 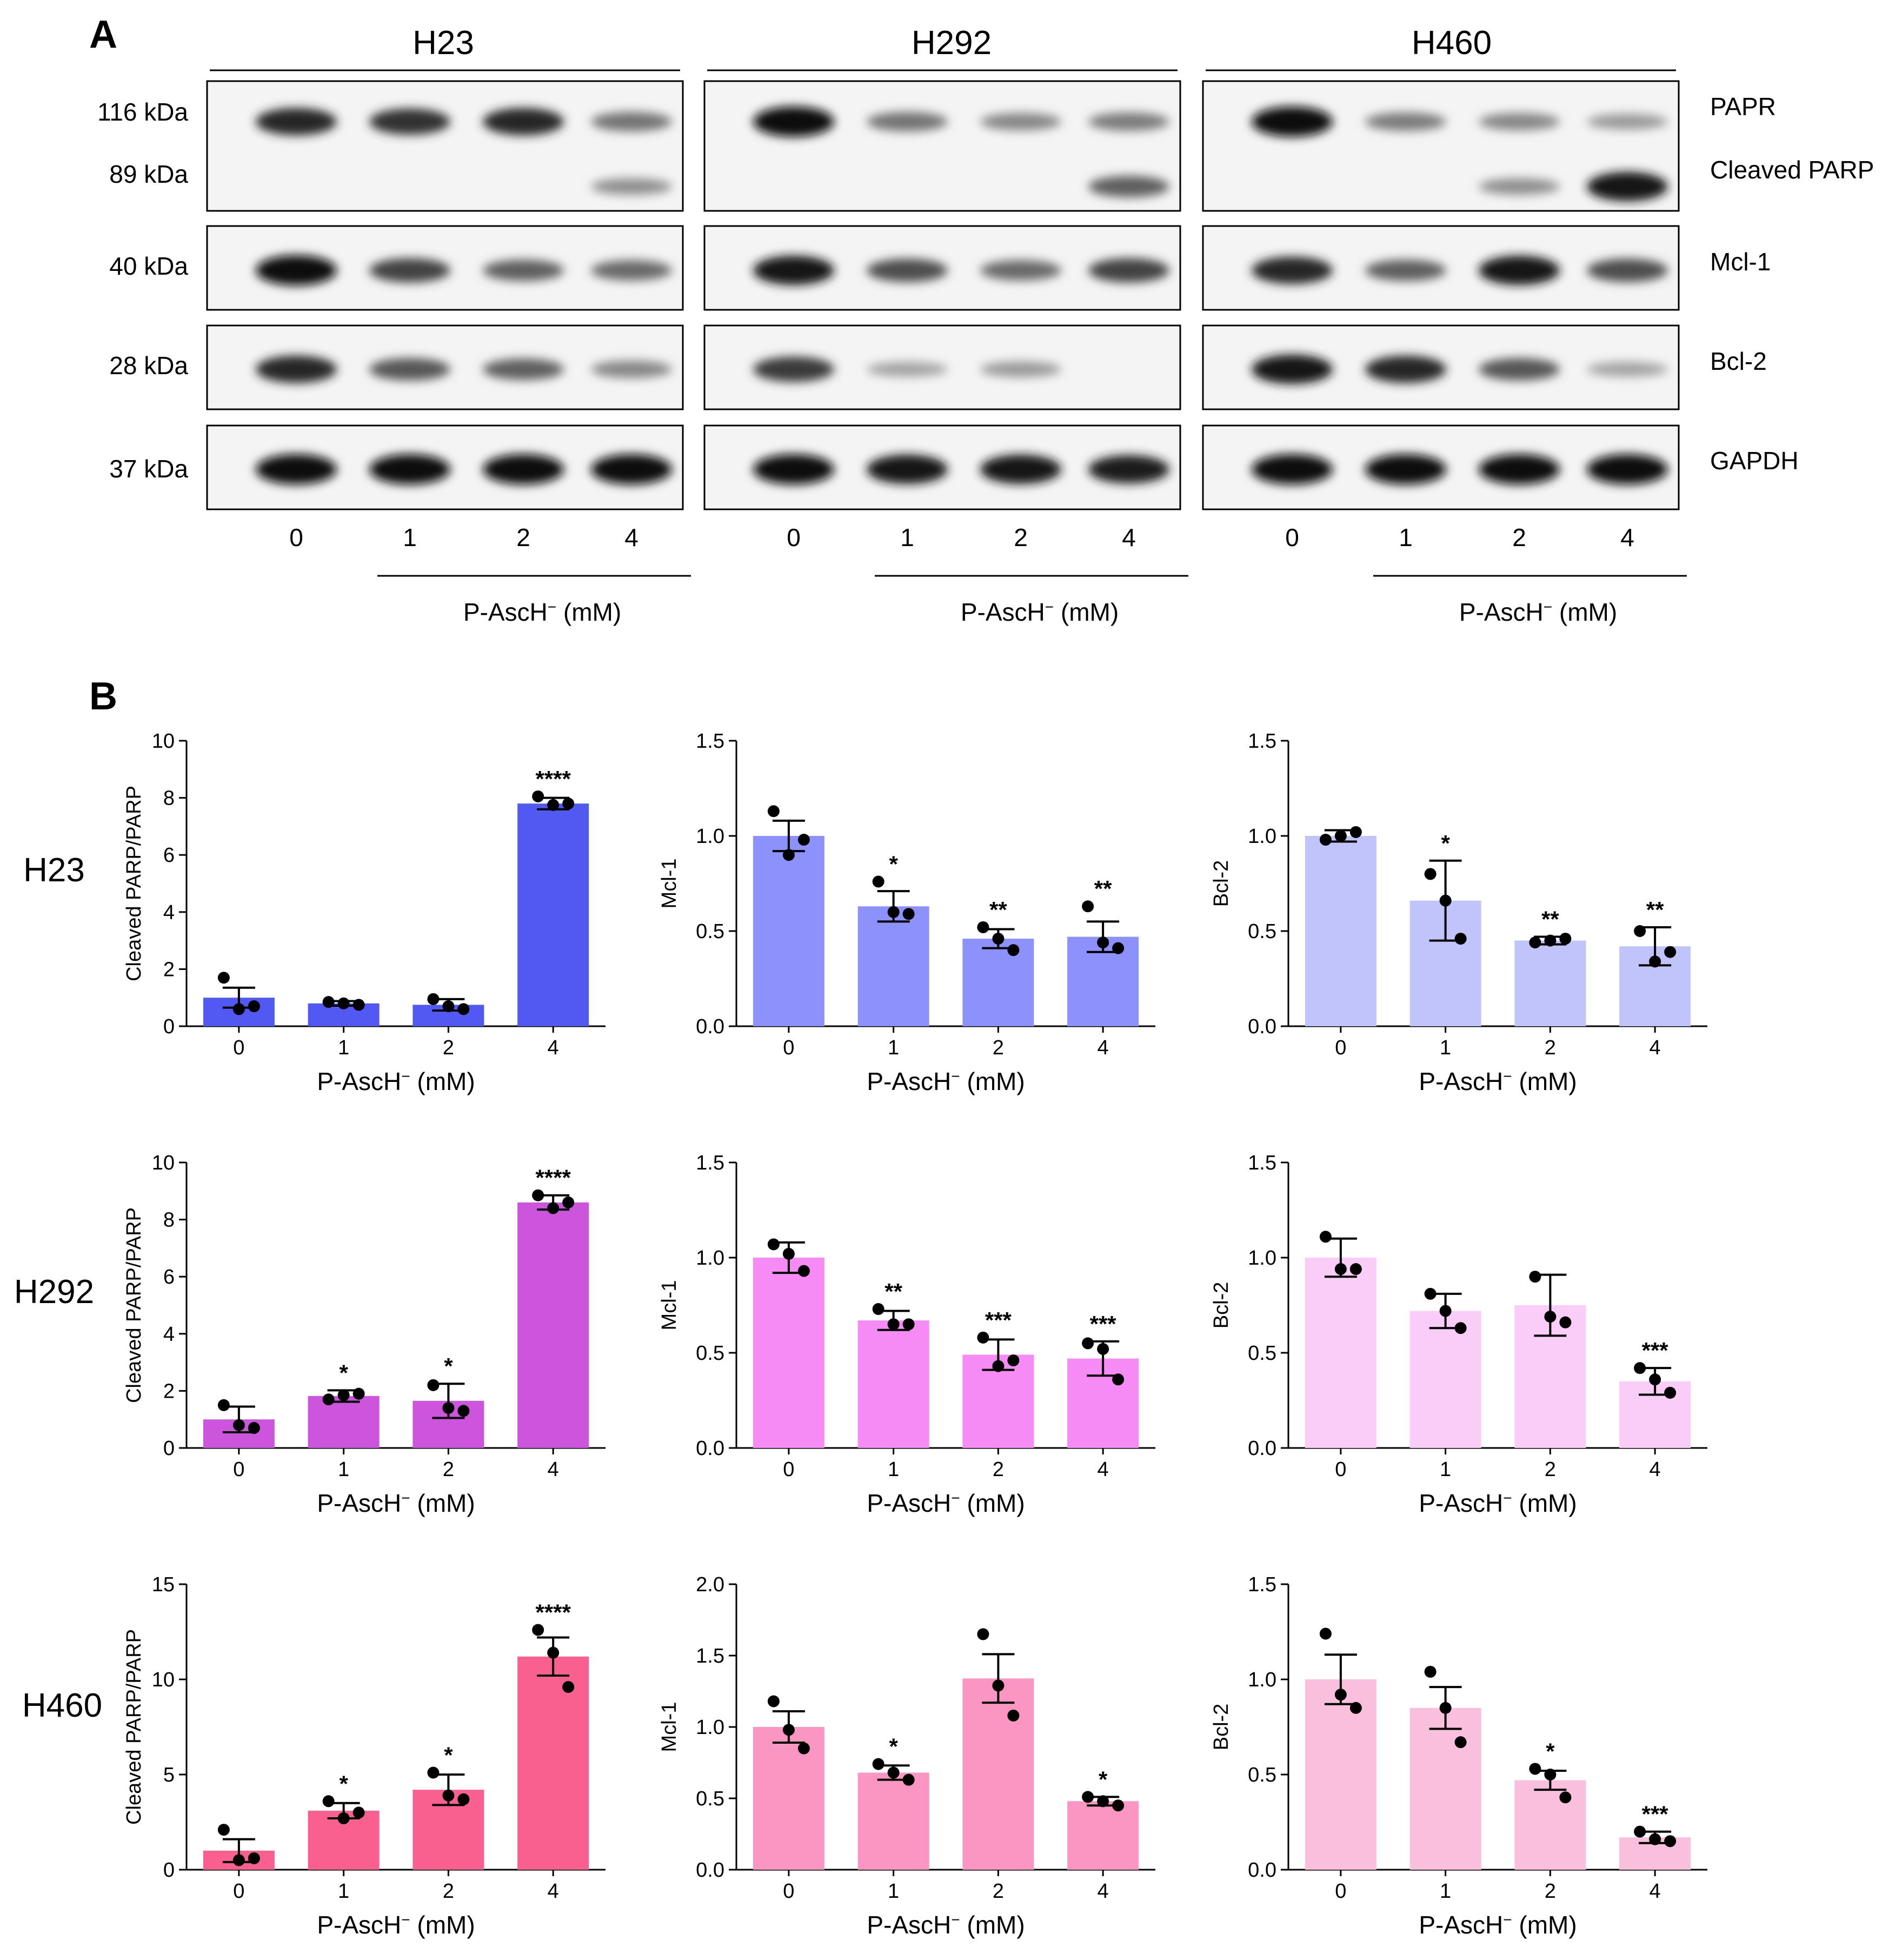 I want to click on x-tick-label: 1, so click(x=1446, y=1048).